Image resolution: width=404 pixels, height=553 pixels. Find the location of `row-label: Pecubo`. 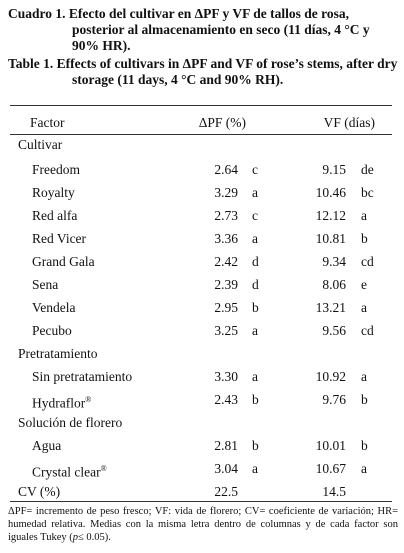

row-label: Pecubo is located at coordinates (52, 331).